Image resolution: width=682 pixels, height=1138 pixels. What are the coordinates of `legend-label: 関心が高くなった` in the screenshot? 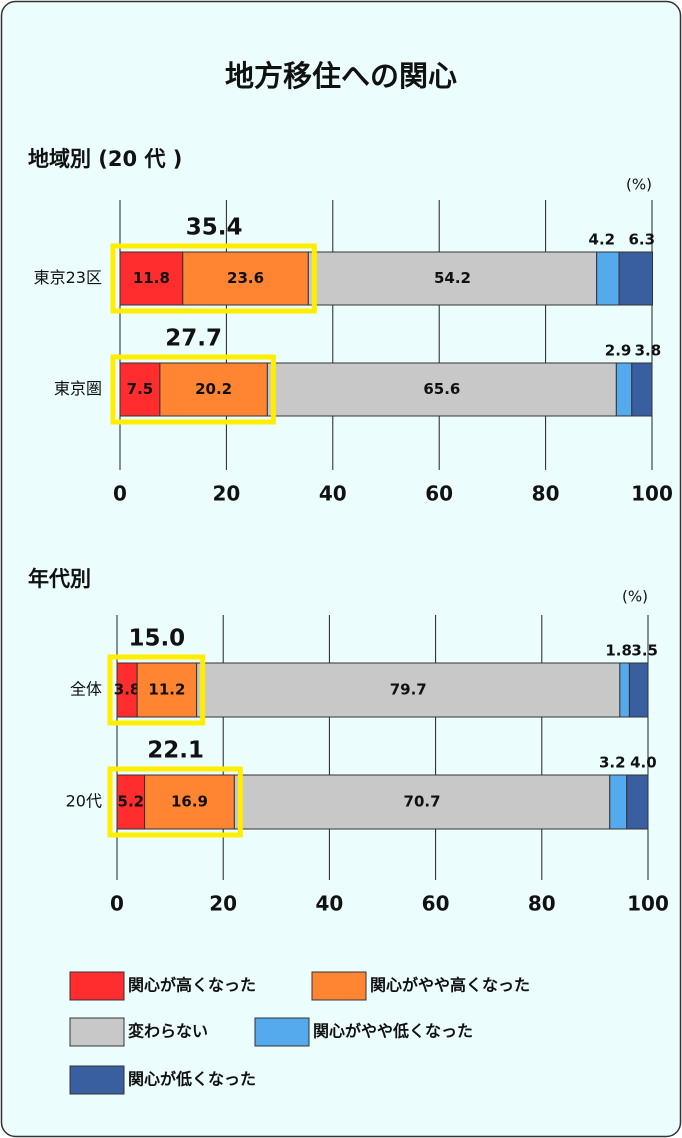 It's located at (192, 985).